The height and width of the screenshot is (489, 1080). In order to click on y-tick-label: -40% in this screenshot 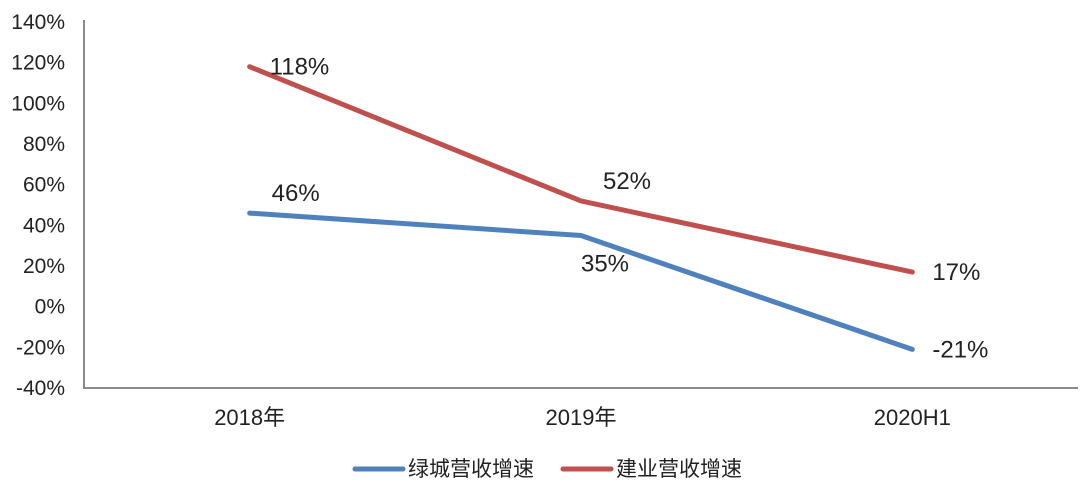, I will do `click(40, 388)`.